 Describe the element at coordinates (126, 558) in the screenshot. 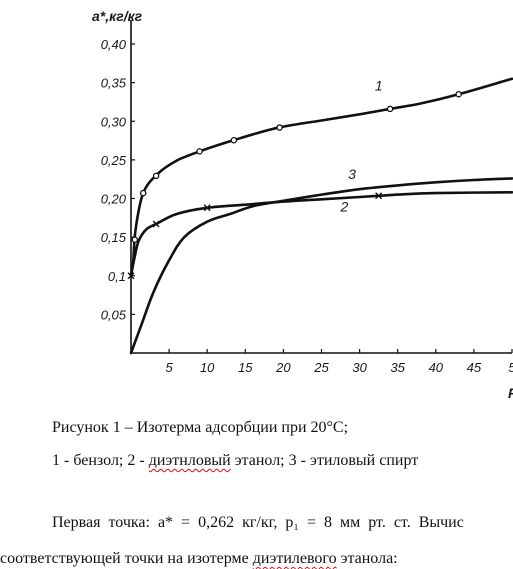

I see `paragraph-second-line-part-1: соответствующей точки на изотерме` at that location.